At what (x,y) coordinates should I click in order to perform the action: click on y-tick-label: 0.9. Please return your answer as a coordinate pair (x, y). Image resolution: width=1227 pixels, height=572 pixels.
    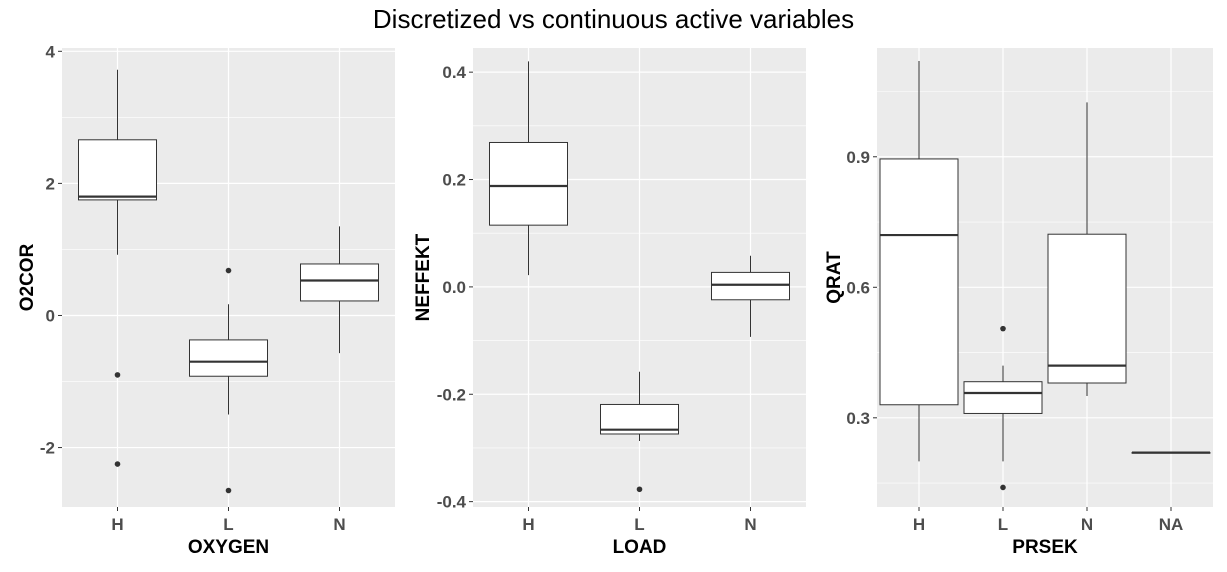
    Looking at the image, I should click on (858, 157).